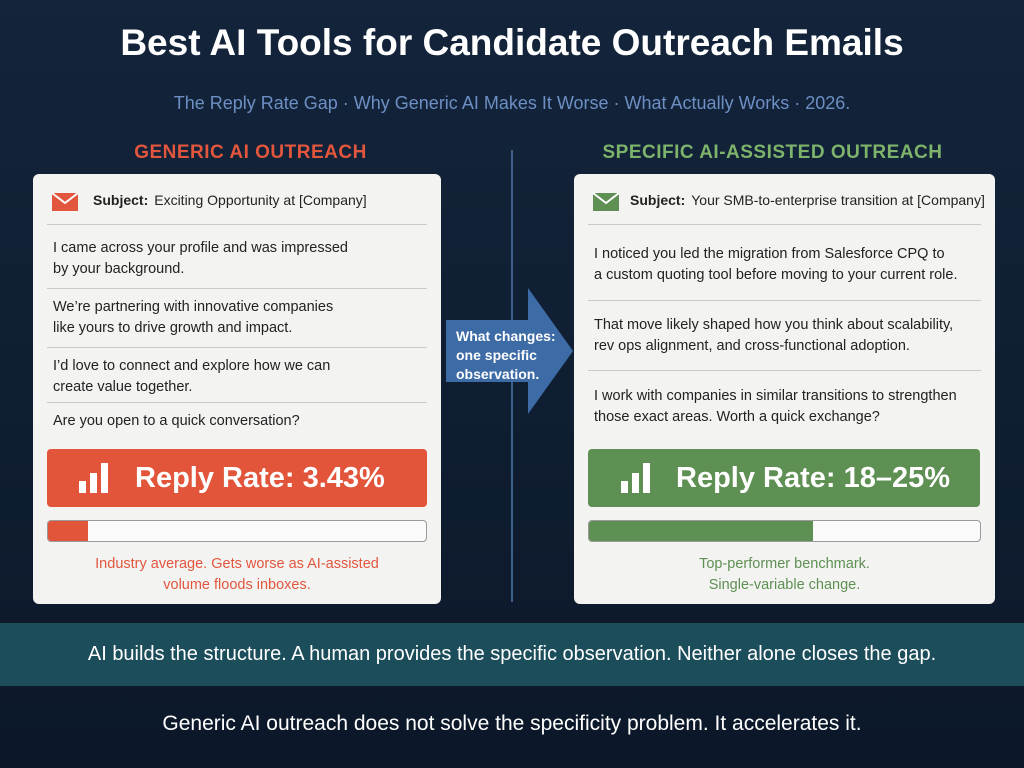 Image resolution: width=1024 pixels, height=768 pixels. I want to click on reply-rate-box: Reply Rate: 3.43%, so click(237, 478).